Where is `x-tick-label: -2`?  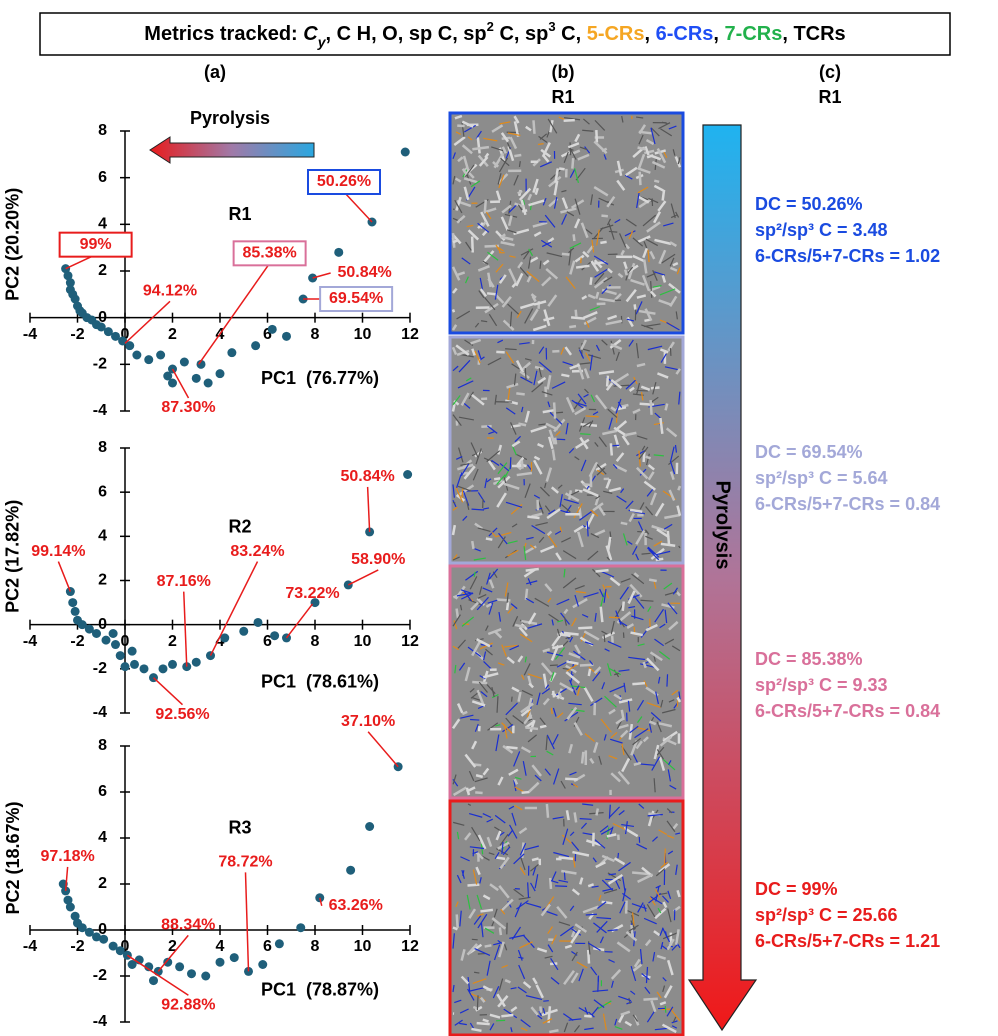 x-tick-label: -2 is located at coordinates (77, 946).